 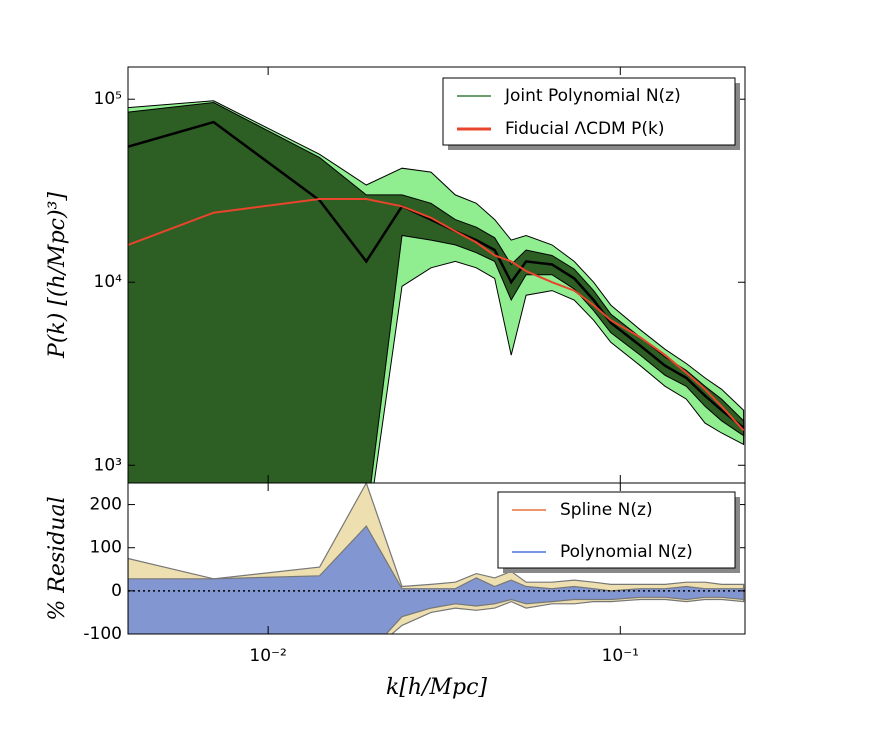 What do you see at coordinates (436, 579) in the screenshot?
I see `residual-band` at bounding box center [436, 579].